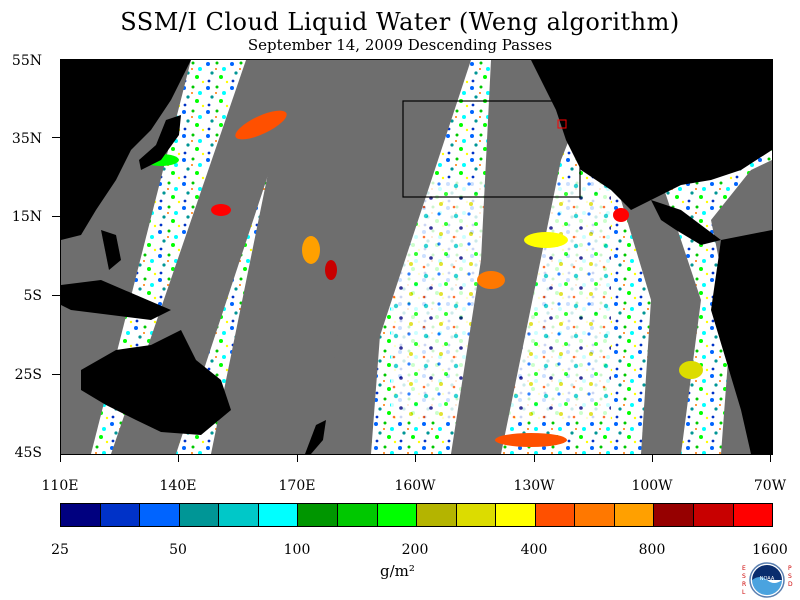 The image size is (800, 600). Describe the element at coordinates (741, 342) in the screenshot. I see `south-america-landmass` at that location.